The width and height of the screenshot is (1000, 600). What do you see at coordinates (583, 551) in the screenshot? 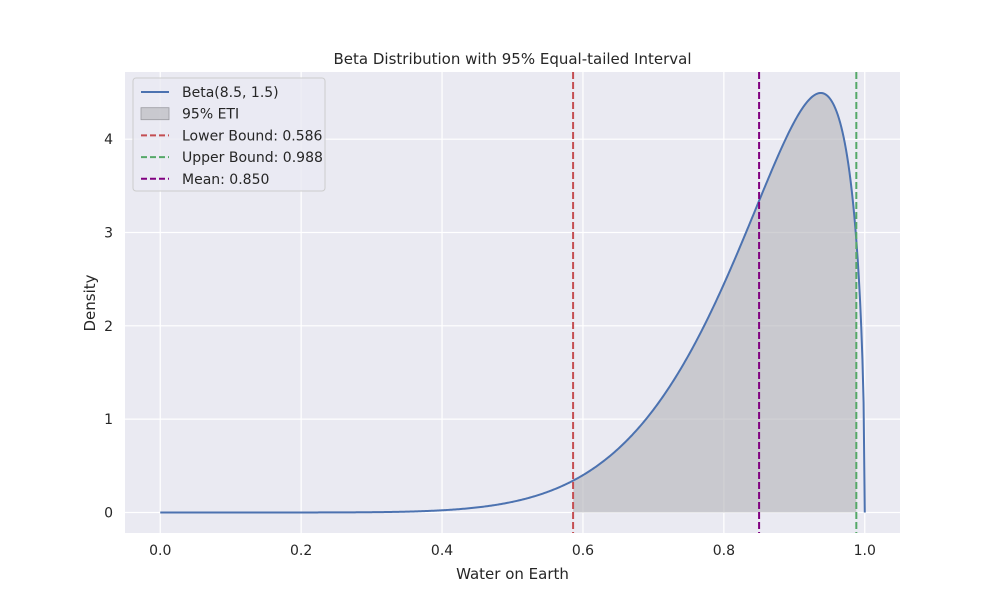
I see `x-tick-label: 0.6` at bounding box center [583, 551].